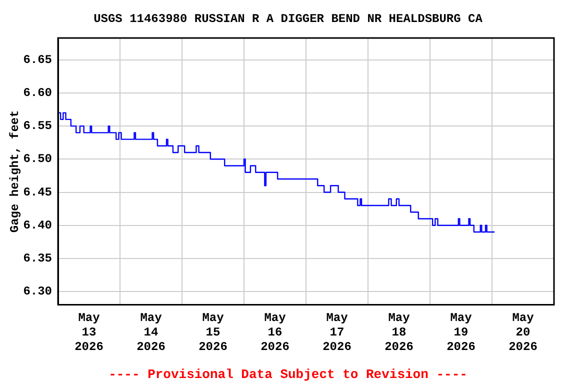 This screenshot has width=576, height=384. Describe the element at coordinates (15, 171) in the screenshot. I see `y-axis-title: Gage height, feet` at that location.